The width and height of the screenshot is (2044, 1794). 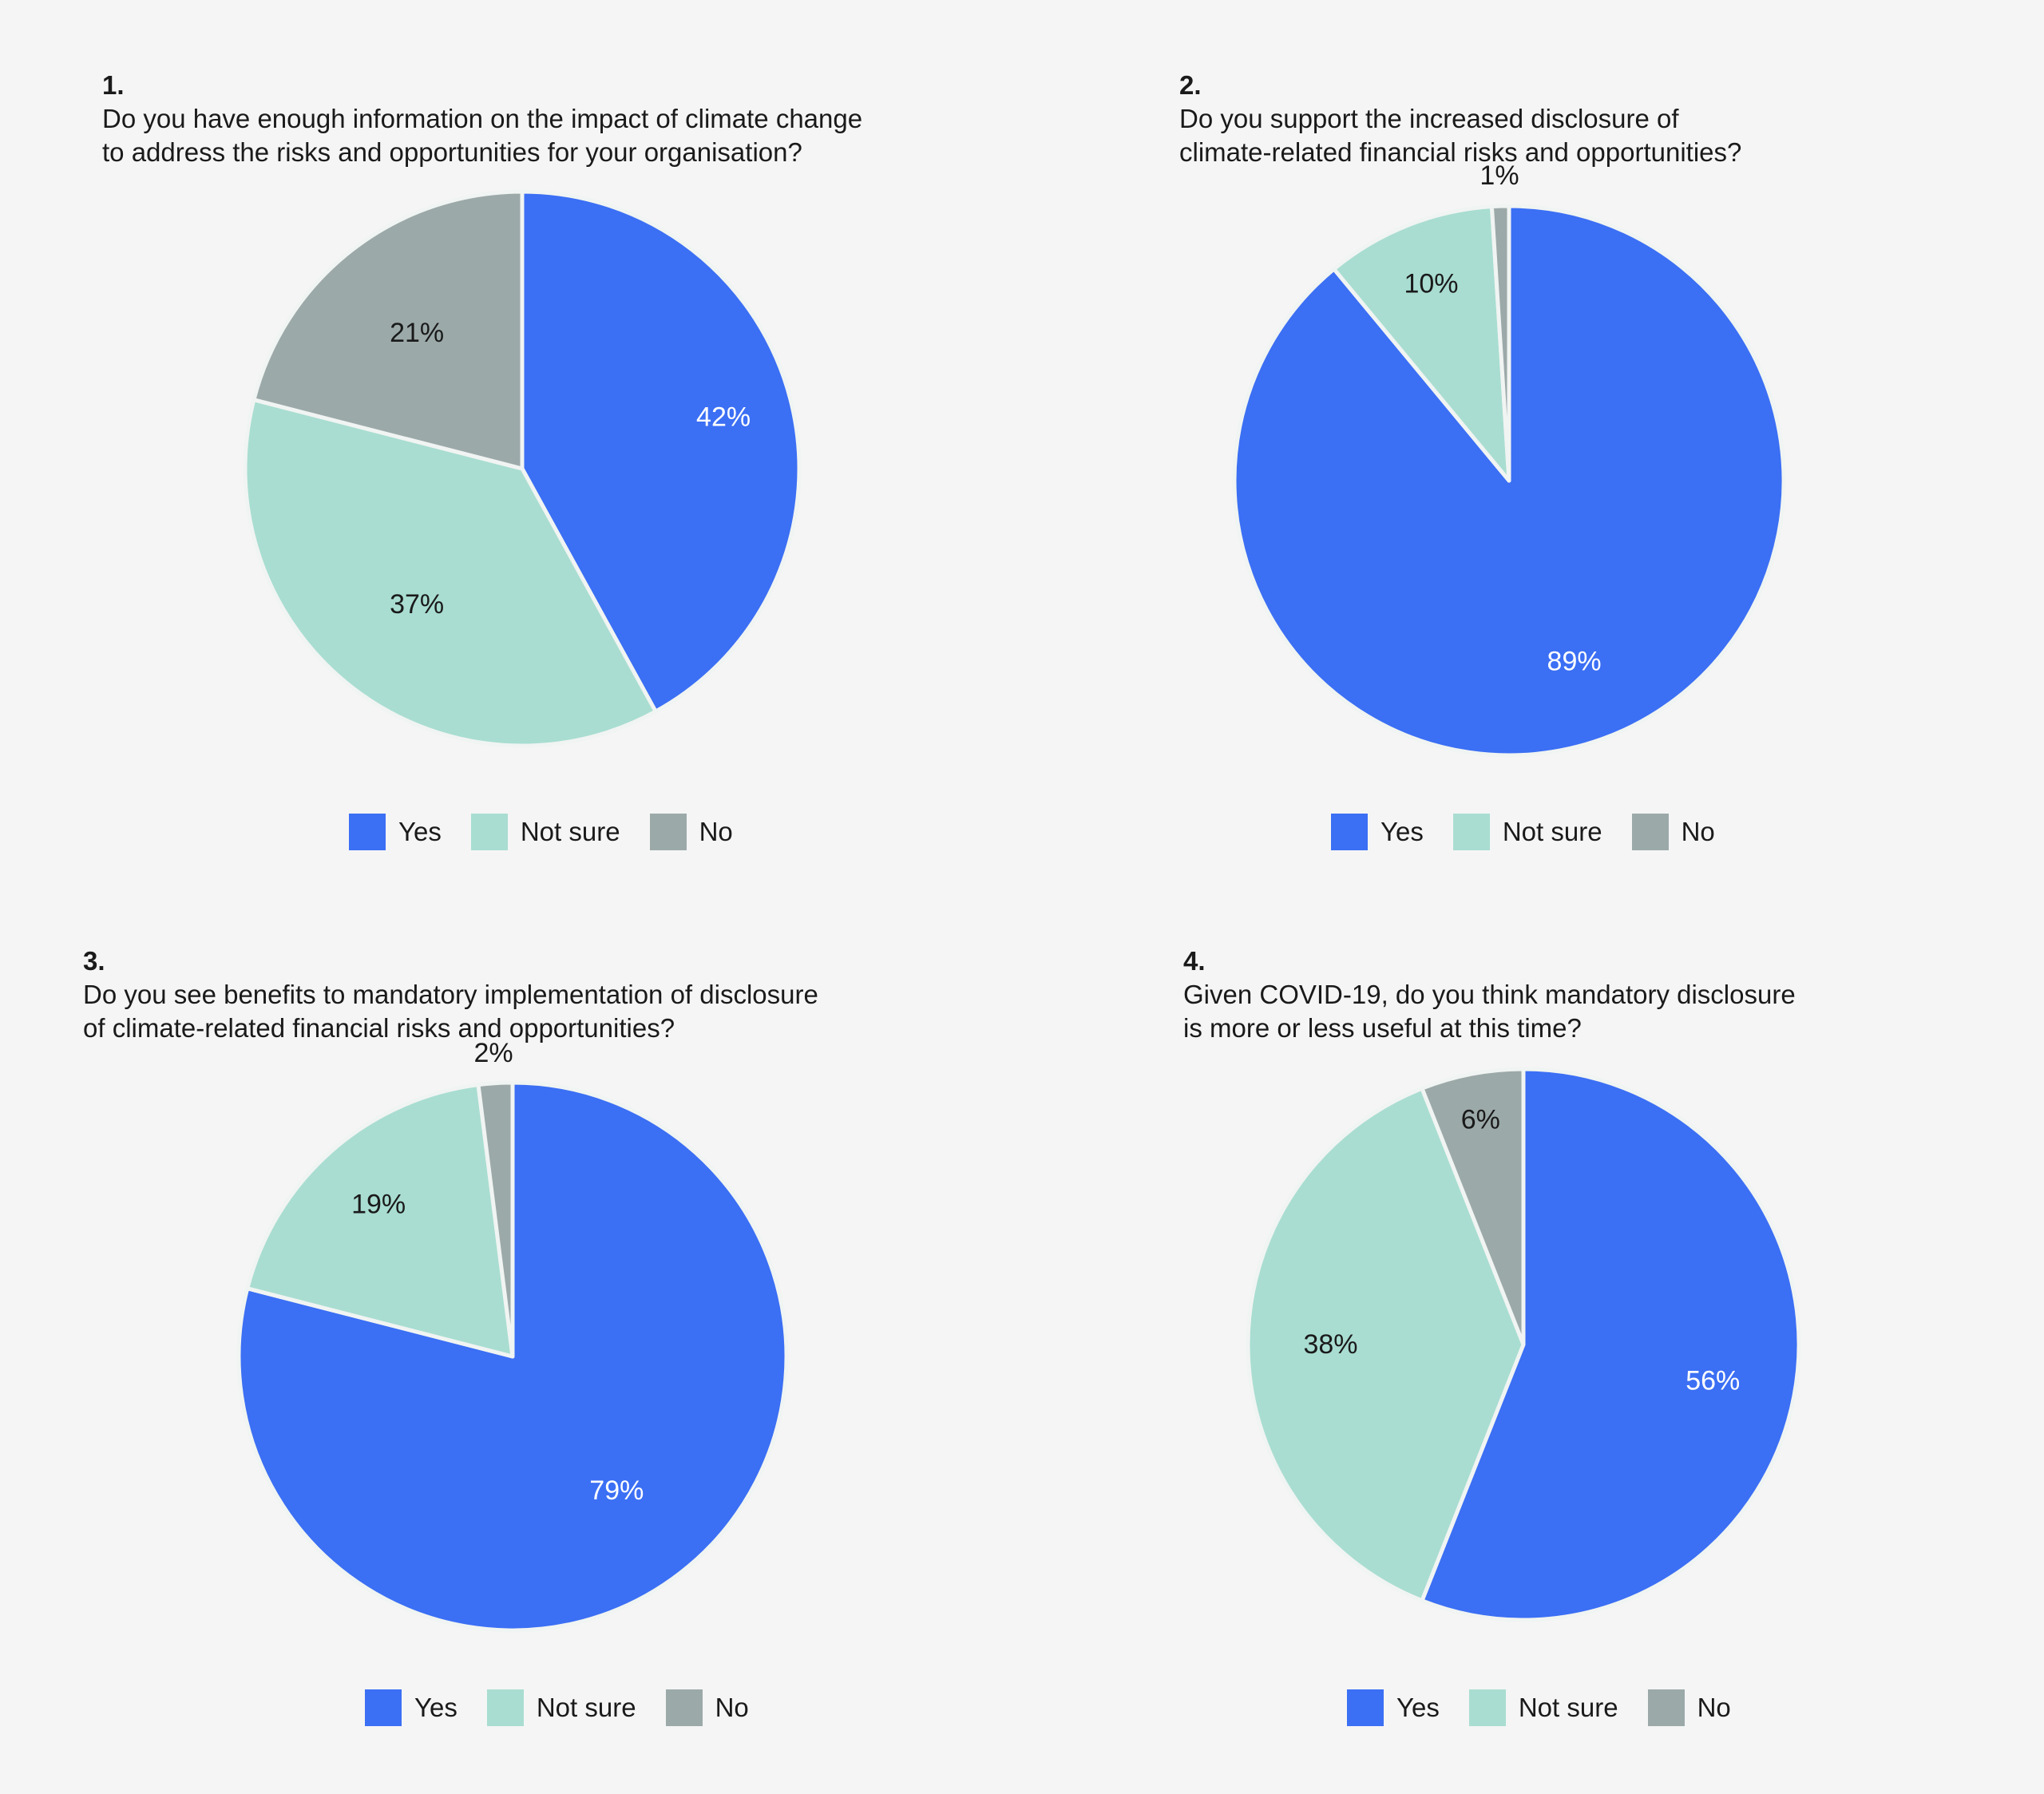 What do you see at coordinates (113, 85) in the screenshot?
I see `question-number: 1.` at bounding box center [113, 85].